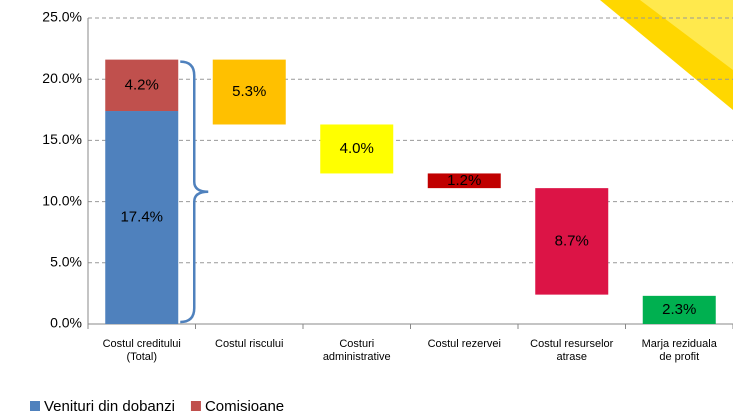 The image size is (733, 415). Describe the element at coordinates (356, 344) in the screenshot. I see `x-tick-label-line: Costuri` at that location.